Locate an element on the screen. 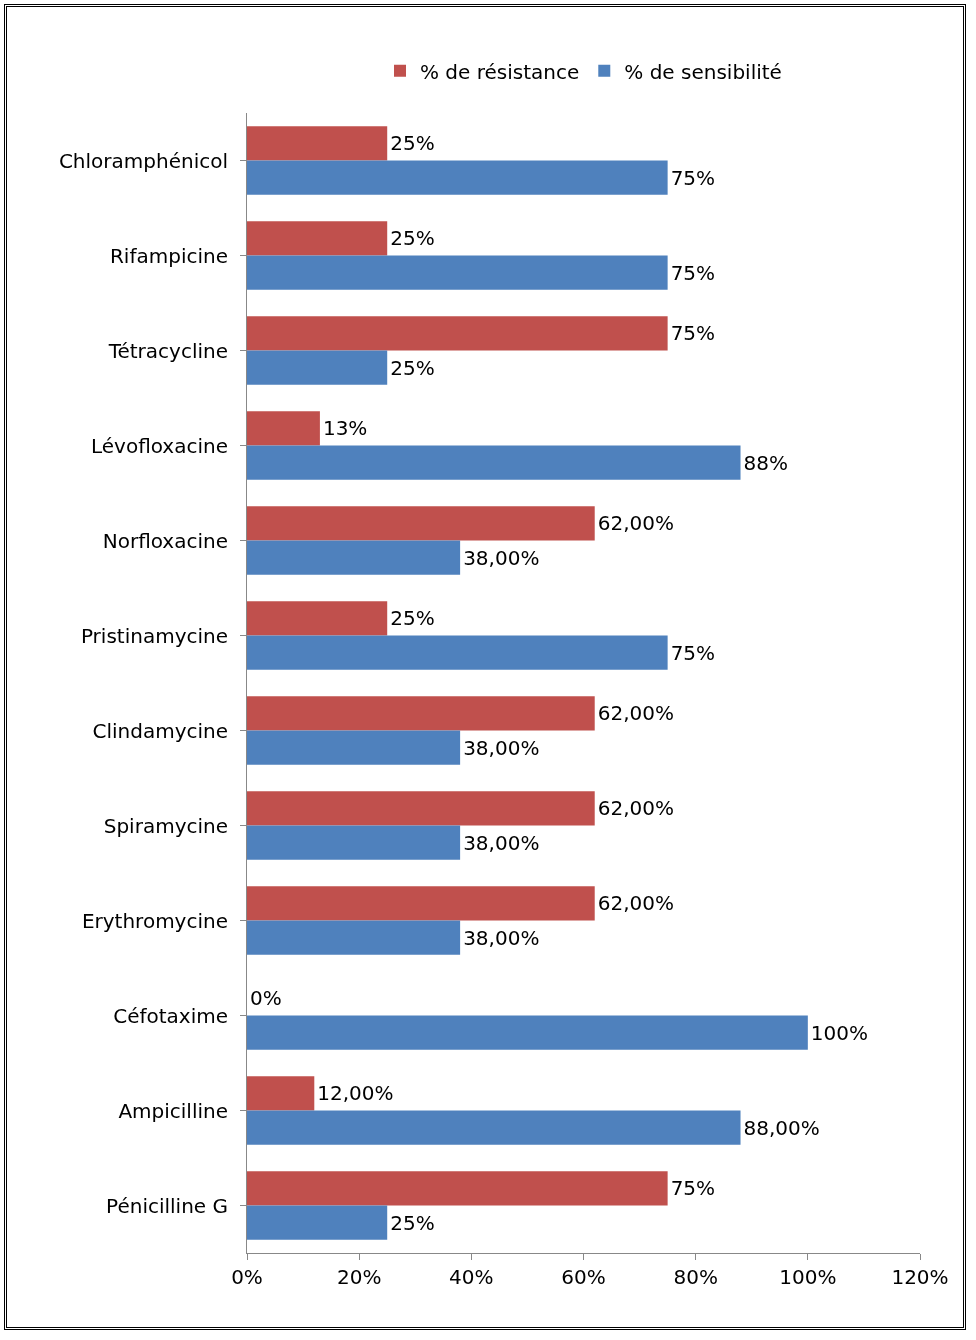 The image size is (976, 1340). data-label: 12,00% is located at coordinates (355, 1093).